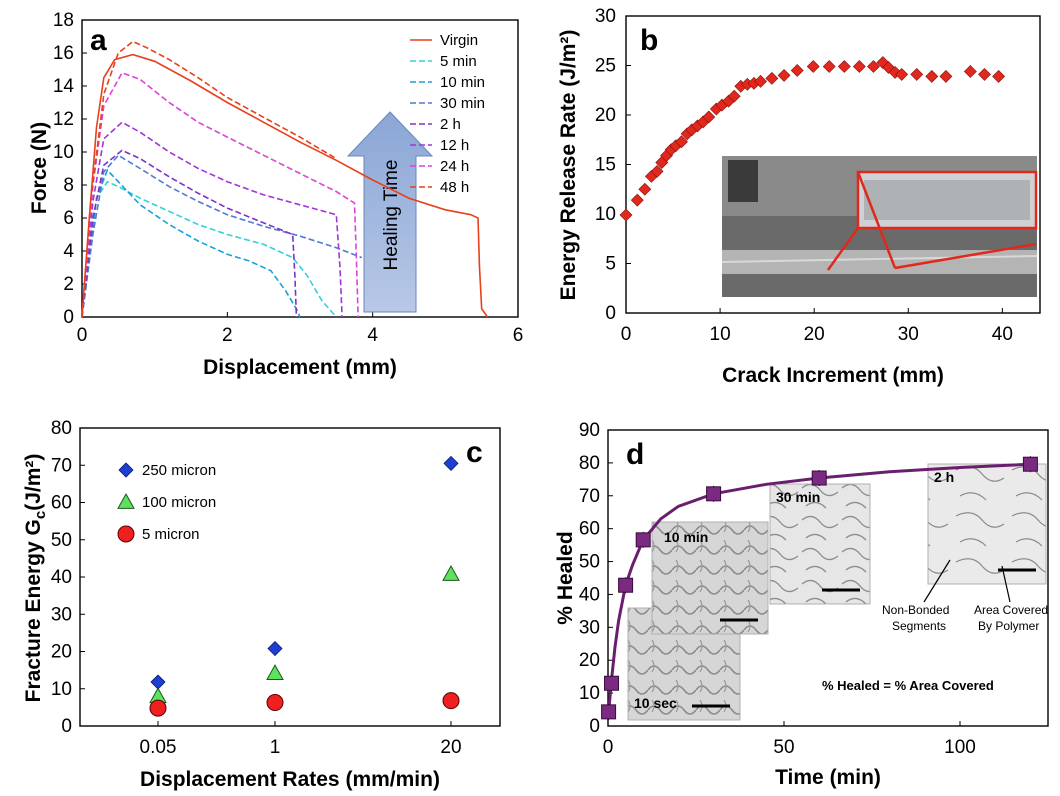 The image size is (1060, 796). I want to click on legend-label: 48 h, so click(454, 187).